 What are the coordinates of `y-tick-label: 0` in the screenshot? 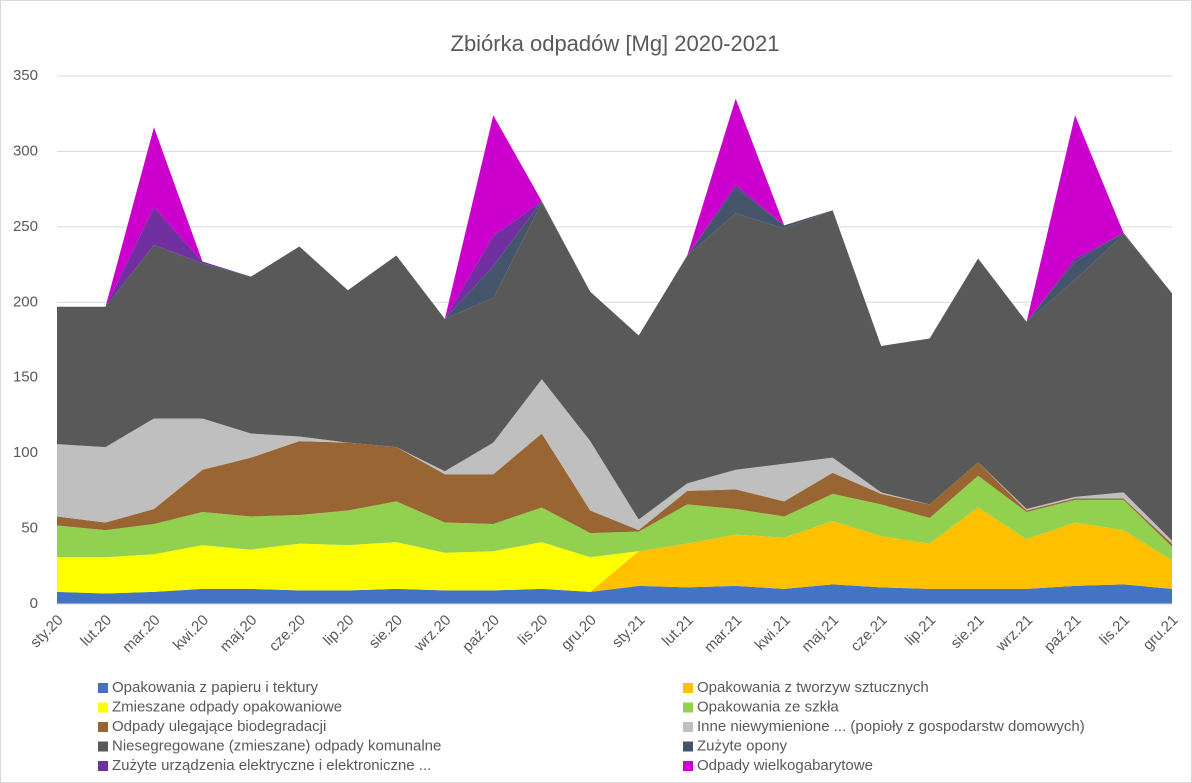 It's located at (34, 603).